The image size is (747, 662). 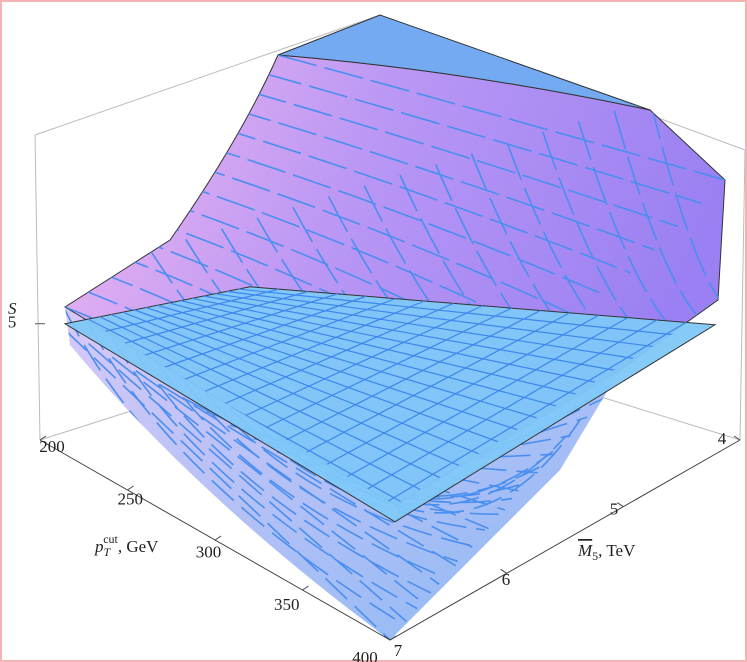 I want to click on surface-top, so click(x=464, y=62).